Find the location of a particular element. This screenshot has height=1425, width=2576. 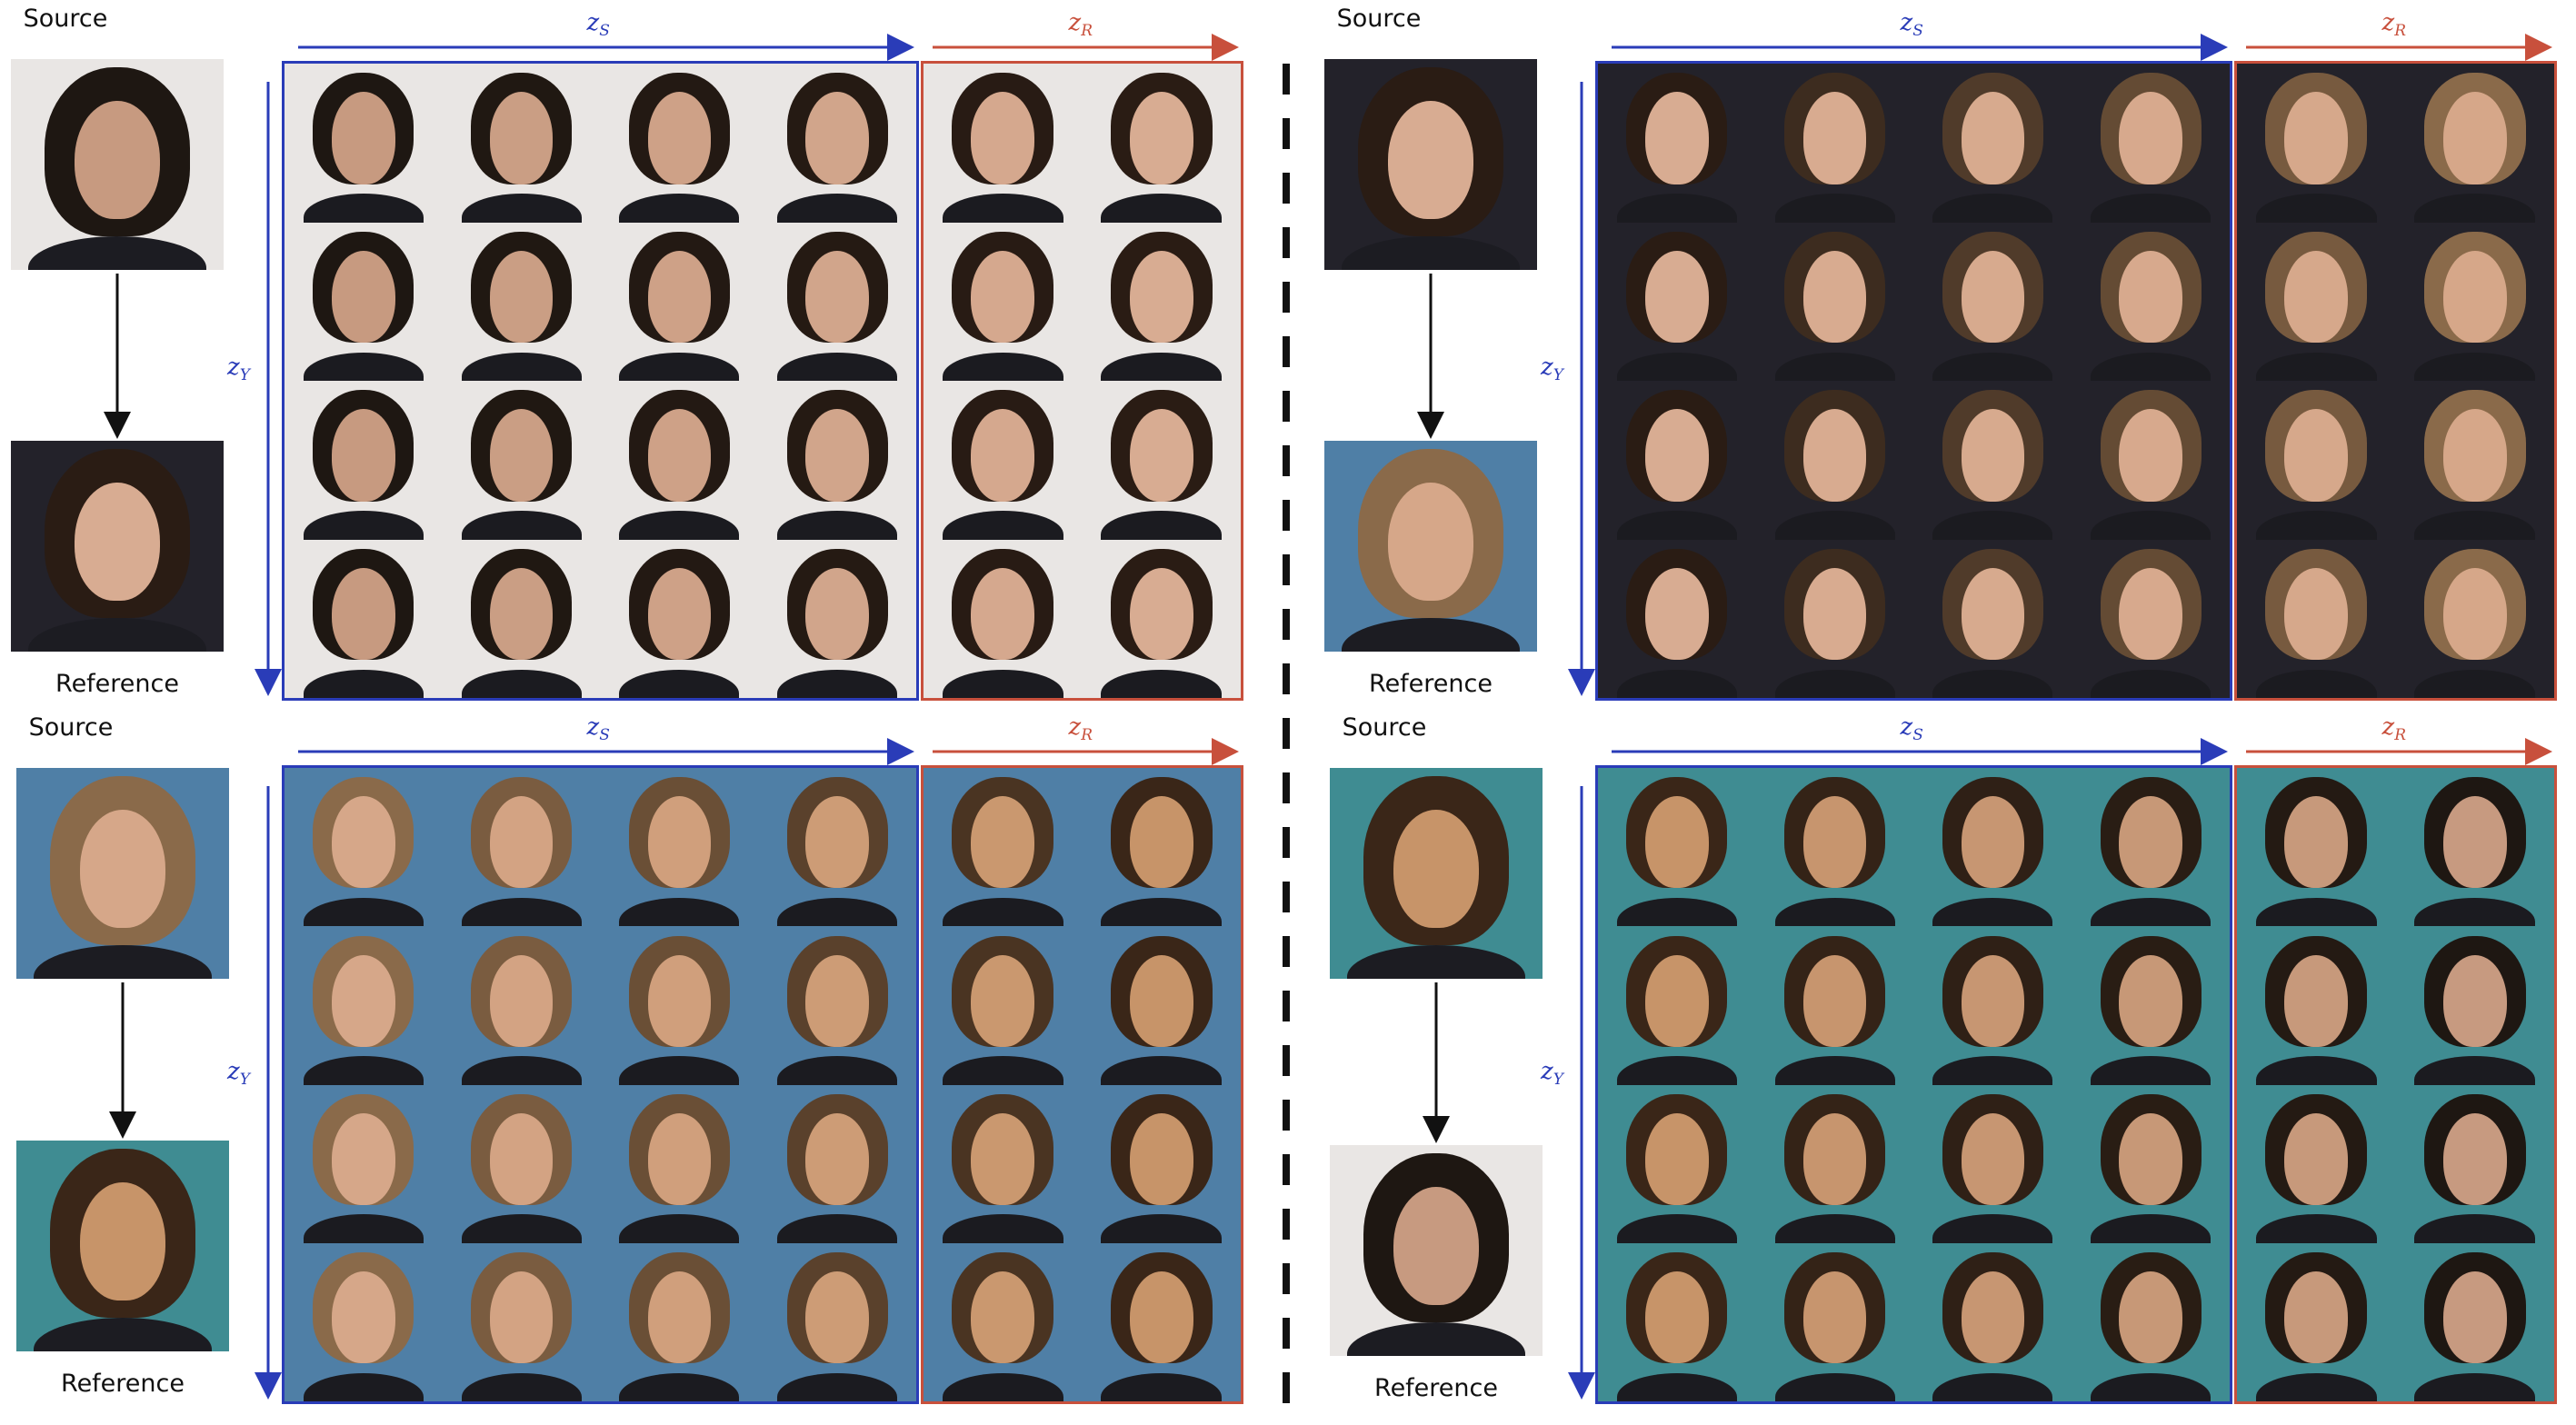

zs-axis-label: zS is located at coordinates (598, 24).